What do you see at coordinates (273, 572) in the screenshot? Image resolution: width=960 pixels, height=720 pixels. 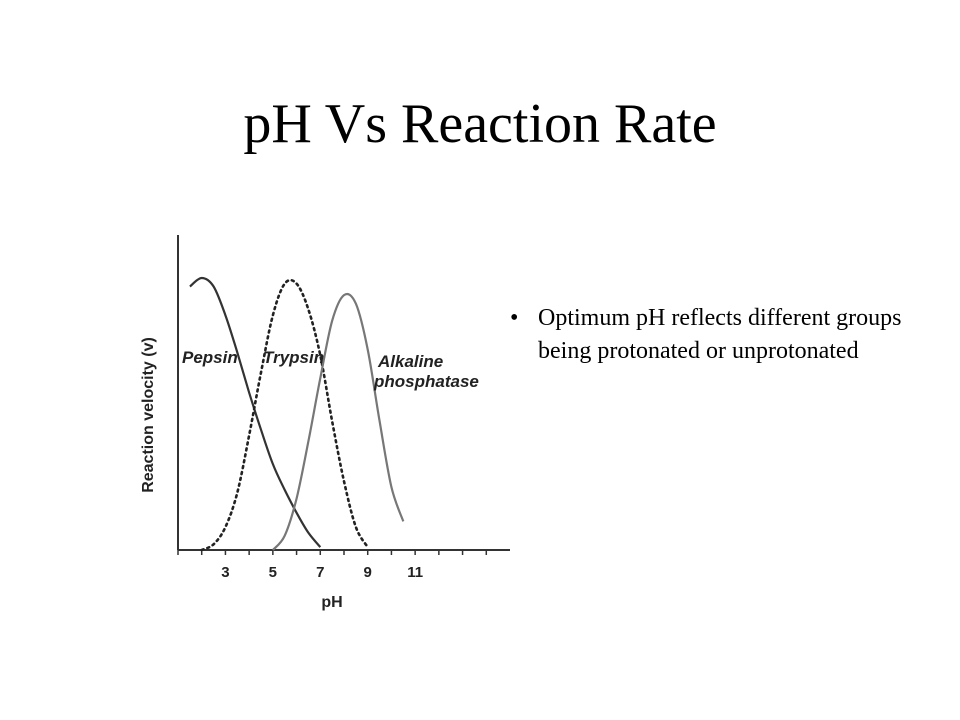 I see `x-tick-label: 5` at bounding box center [273, 572].